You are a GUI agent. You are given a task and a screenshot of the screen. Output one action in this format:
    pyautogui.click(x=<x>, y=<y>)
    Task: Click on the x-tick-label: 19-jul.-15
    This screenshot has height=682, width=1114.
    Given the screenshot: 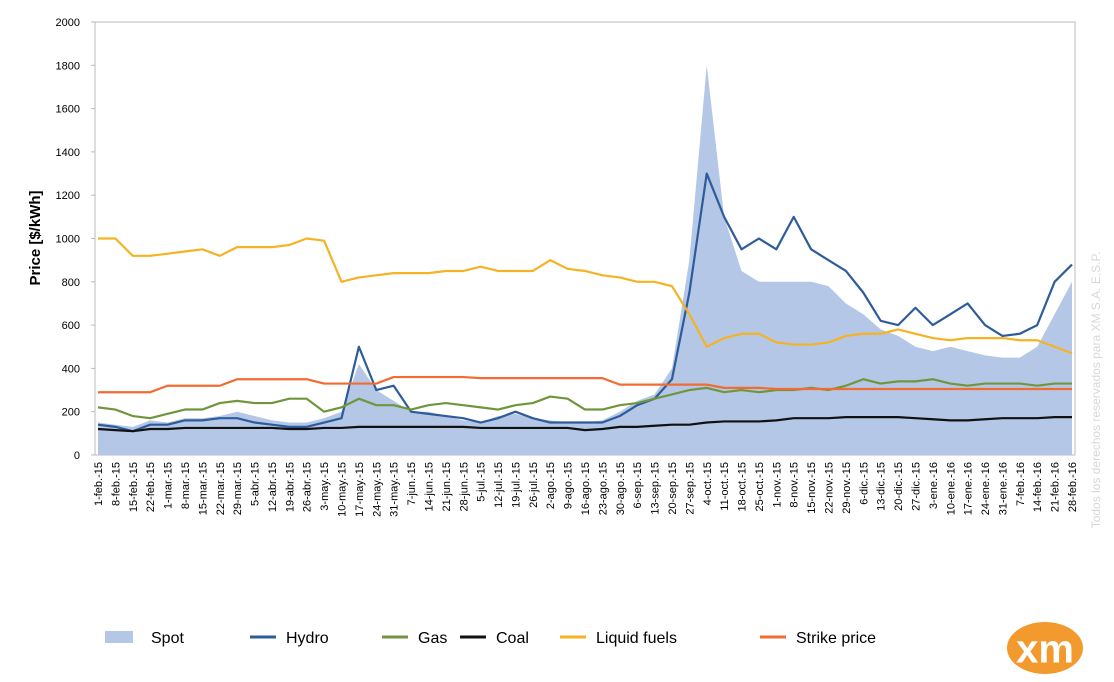 What is the action you would take?
    pyautogui.click(x=516, y=485)
    